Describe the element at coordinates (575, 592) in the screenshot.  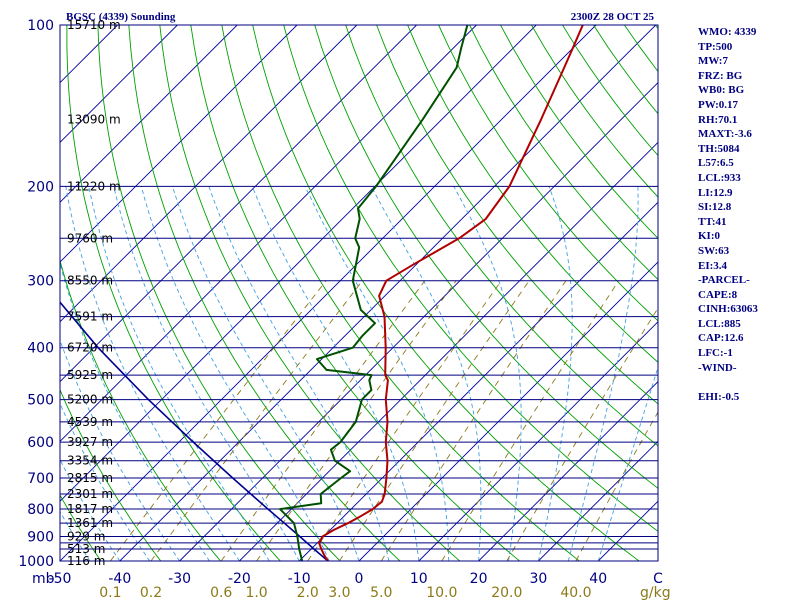
I see `mixing-ratio-tick-label: 40.0` at that location.